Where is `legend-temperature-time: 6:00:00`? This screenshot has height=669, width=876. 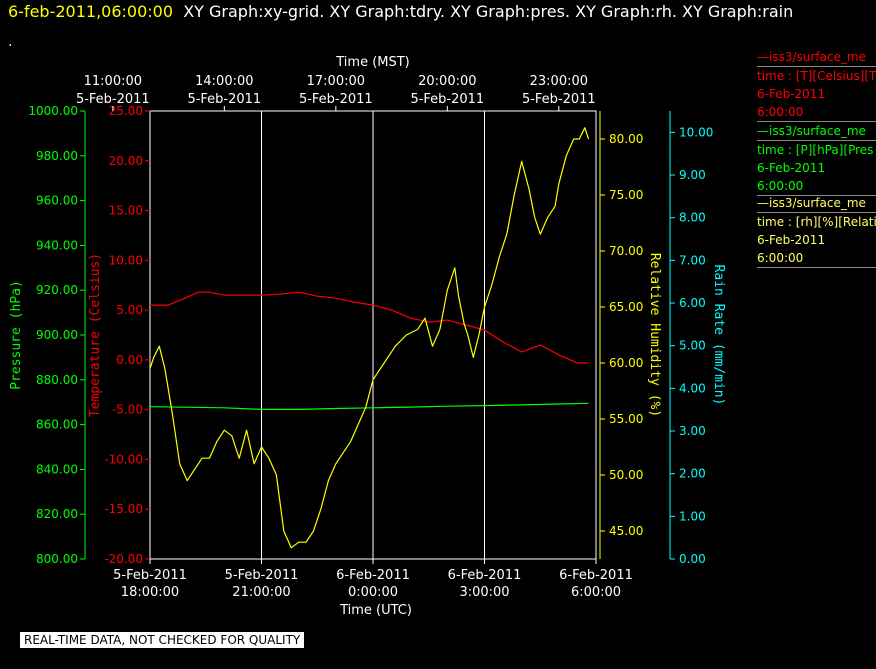 legend-temperature-time: 6:00:00 is located at coordinates (816, 112).